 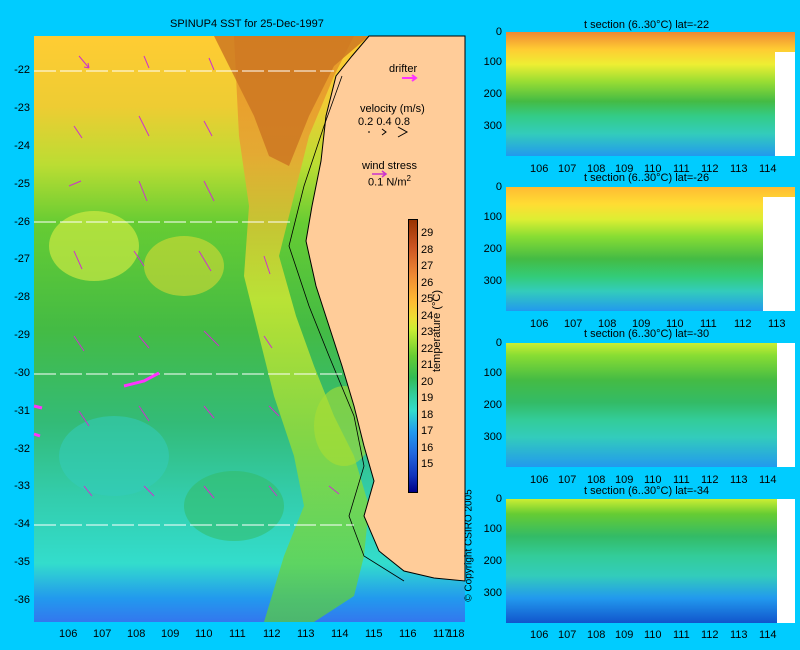 What do you see at coordinates (427, 414) in the screenshot?
I see `colorbar-tick: 18` at bounding box center [427, 414].